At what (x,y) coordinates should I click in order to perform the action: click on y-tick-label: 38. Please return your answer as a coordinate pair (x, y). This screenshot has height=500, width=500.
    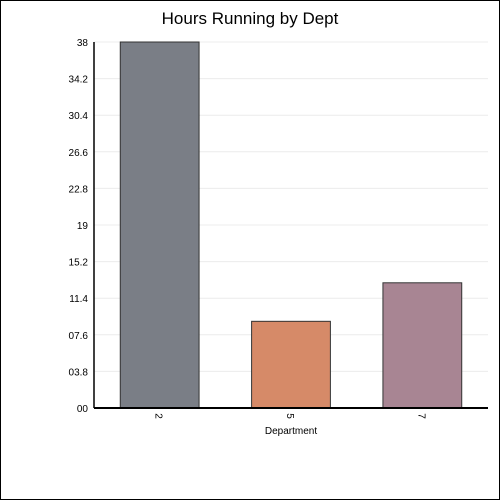
    Looking at the image, I should click on (83, 43).